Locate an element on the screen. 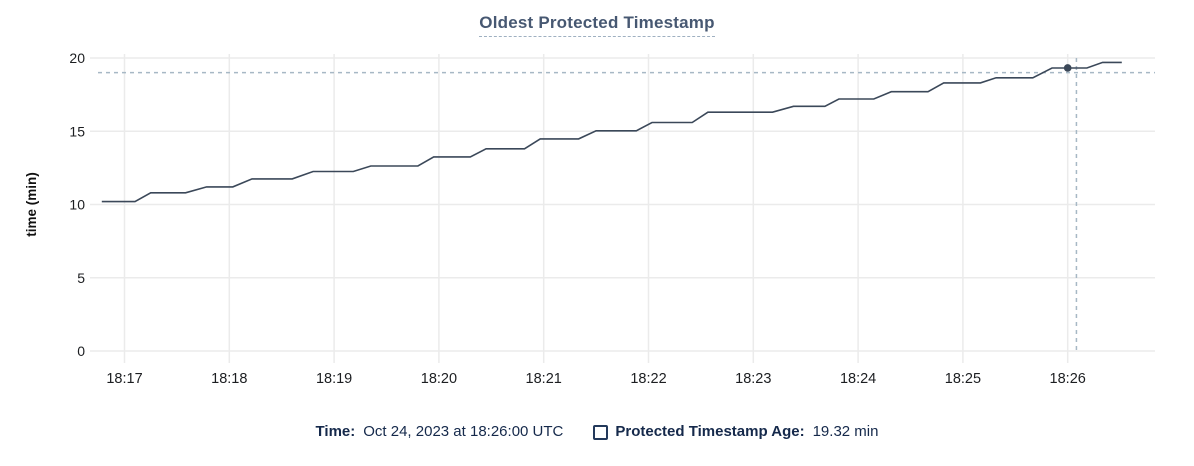 The width and height of the screenshot is (1194, 466). hover-point is located at coordinates (1067, 68).